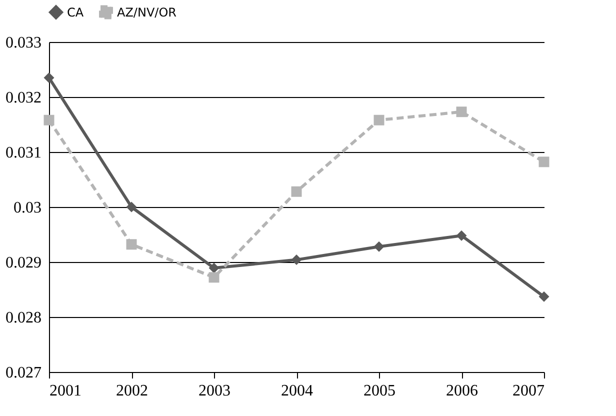 The image size is (616, 416). Describe the element at coordinates (28, 208) in the screenshot. I see `y-tick-label: 0.03` at that location.